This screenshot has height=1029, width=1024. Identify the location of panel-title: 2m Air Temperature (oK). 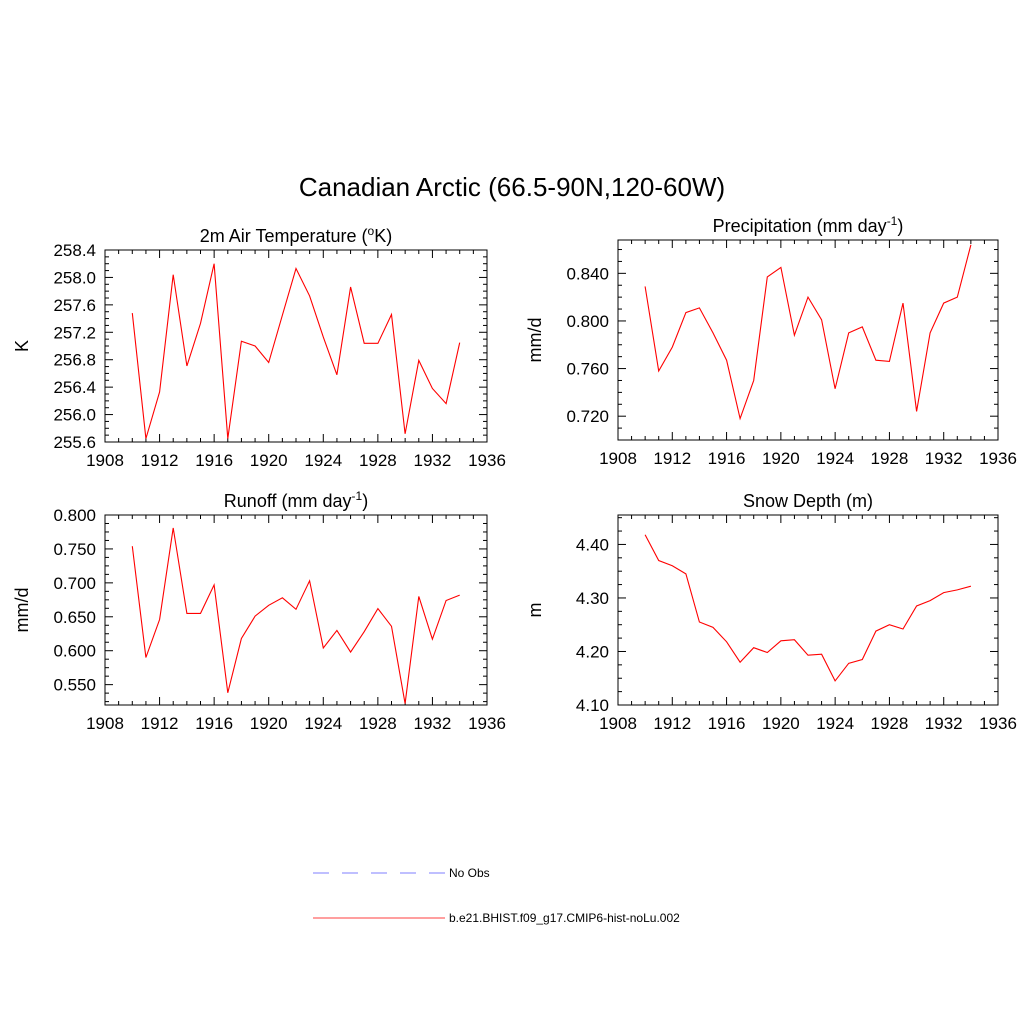
(296, 235).